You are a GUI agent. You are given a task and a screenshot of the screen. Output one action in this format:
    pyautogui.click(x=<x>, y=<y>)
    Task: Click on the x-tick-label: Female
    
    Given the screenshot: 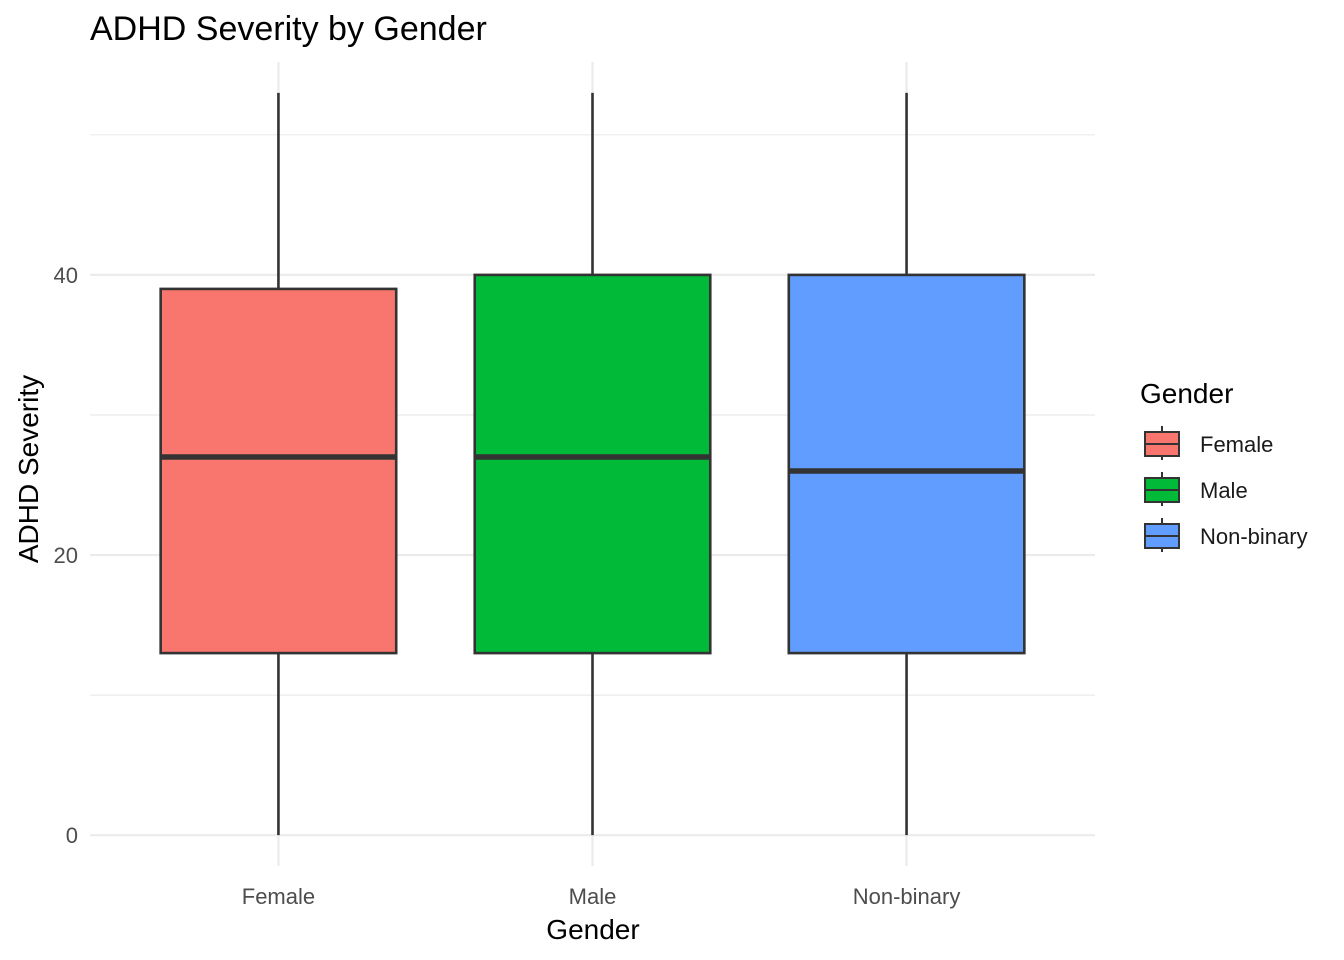 What is the action you would take?
    pyautogui.click(x=278, y=896)
    